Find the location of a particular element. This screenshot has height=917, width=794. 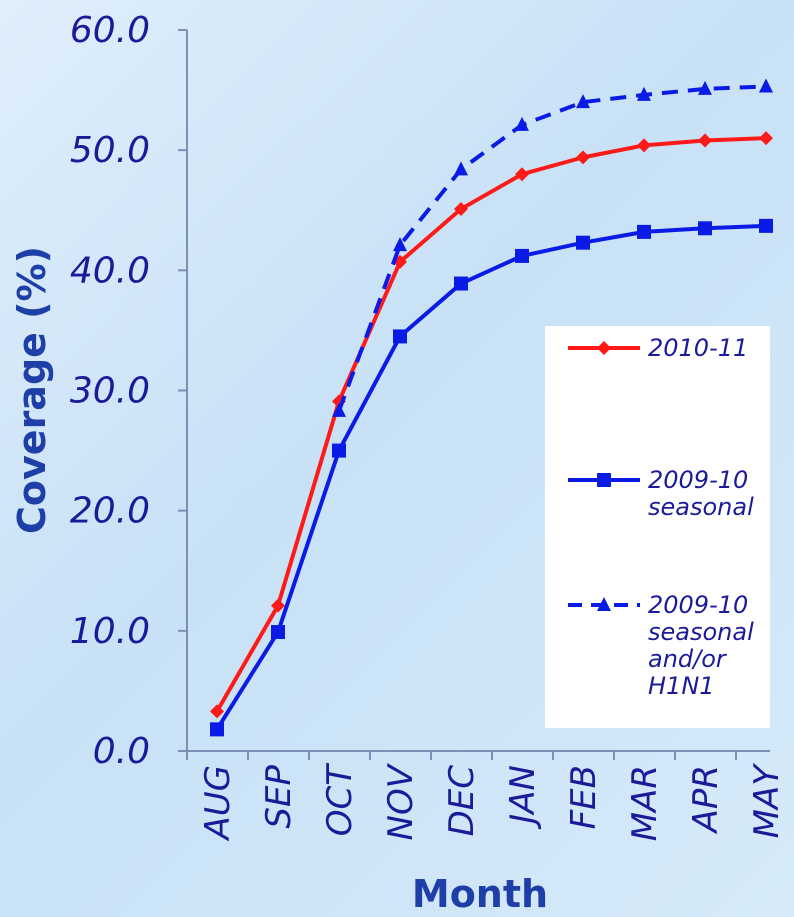

y-axis-ticks: 0.0 10.0 20.0 30.0 40.0 50.0 60.0 is located at coordinates (128, 391).